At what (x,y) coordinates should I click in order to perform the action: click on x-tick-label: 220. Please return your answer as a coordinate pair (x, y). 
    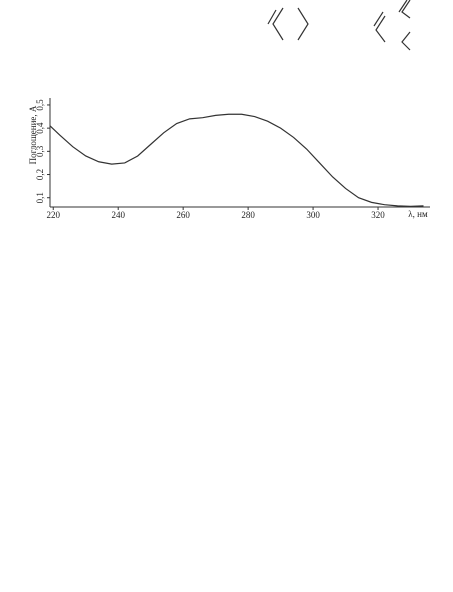
    Looking at the image, I should click on (53, 215).